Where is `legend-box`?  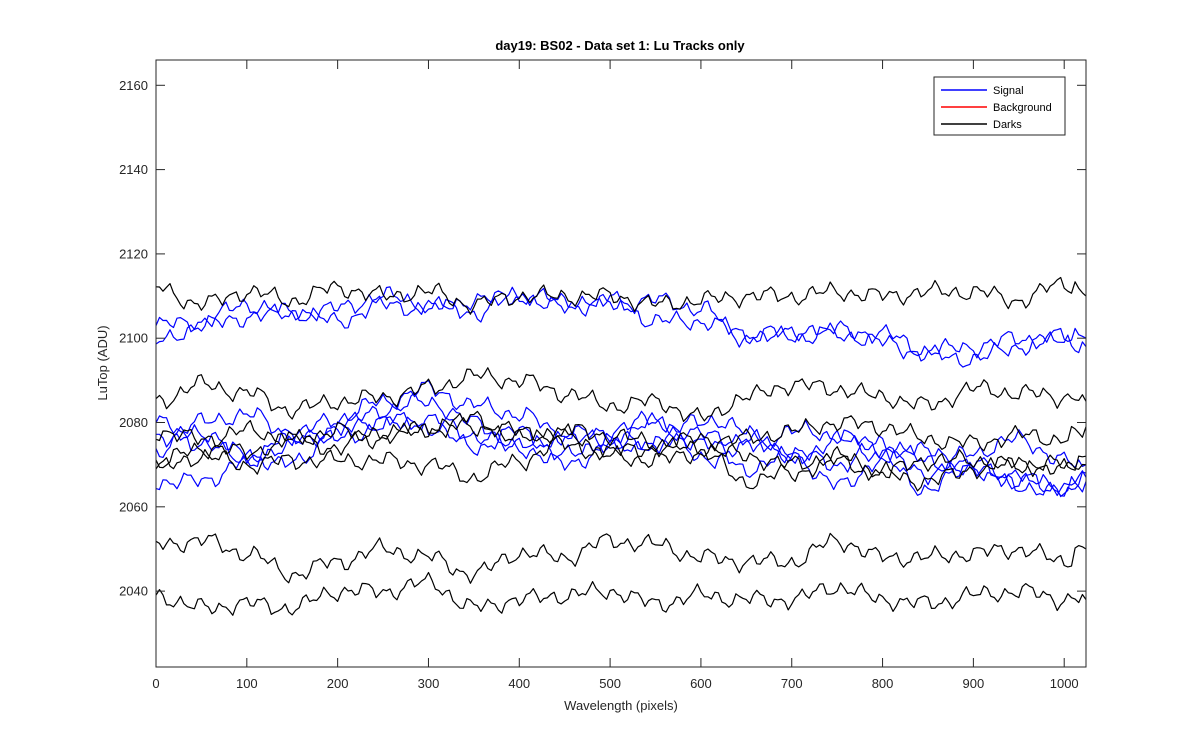 legend-box is located at coordinates (999, 106).